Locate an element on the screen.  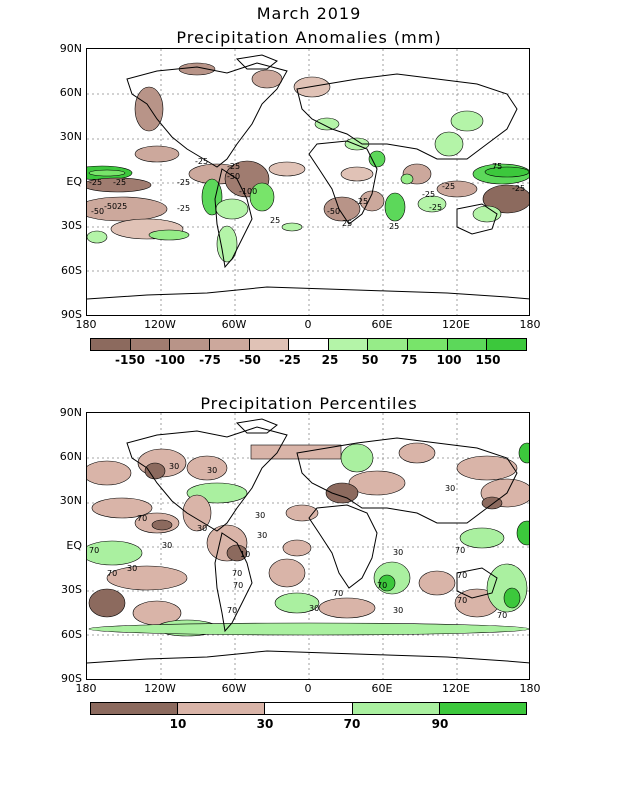
colorbar-label: 50 is located at coordinates (370, 360).